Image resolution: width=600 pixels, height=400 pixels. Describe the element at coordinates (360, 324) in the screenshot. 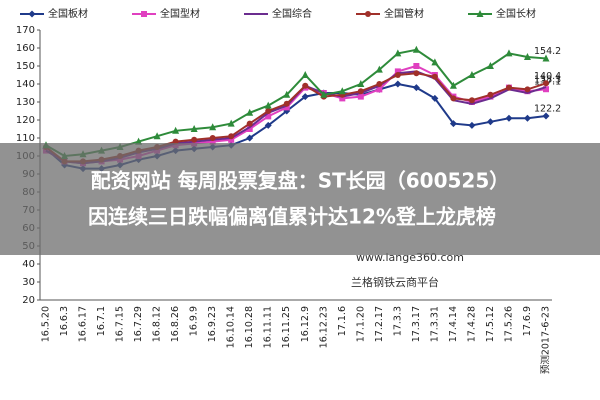

I see `x-tick-label: 17.1.20` at that location.